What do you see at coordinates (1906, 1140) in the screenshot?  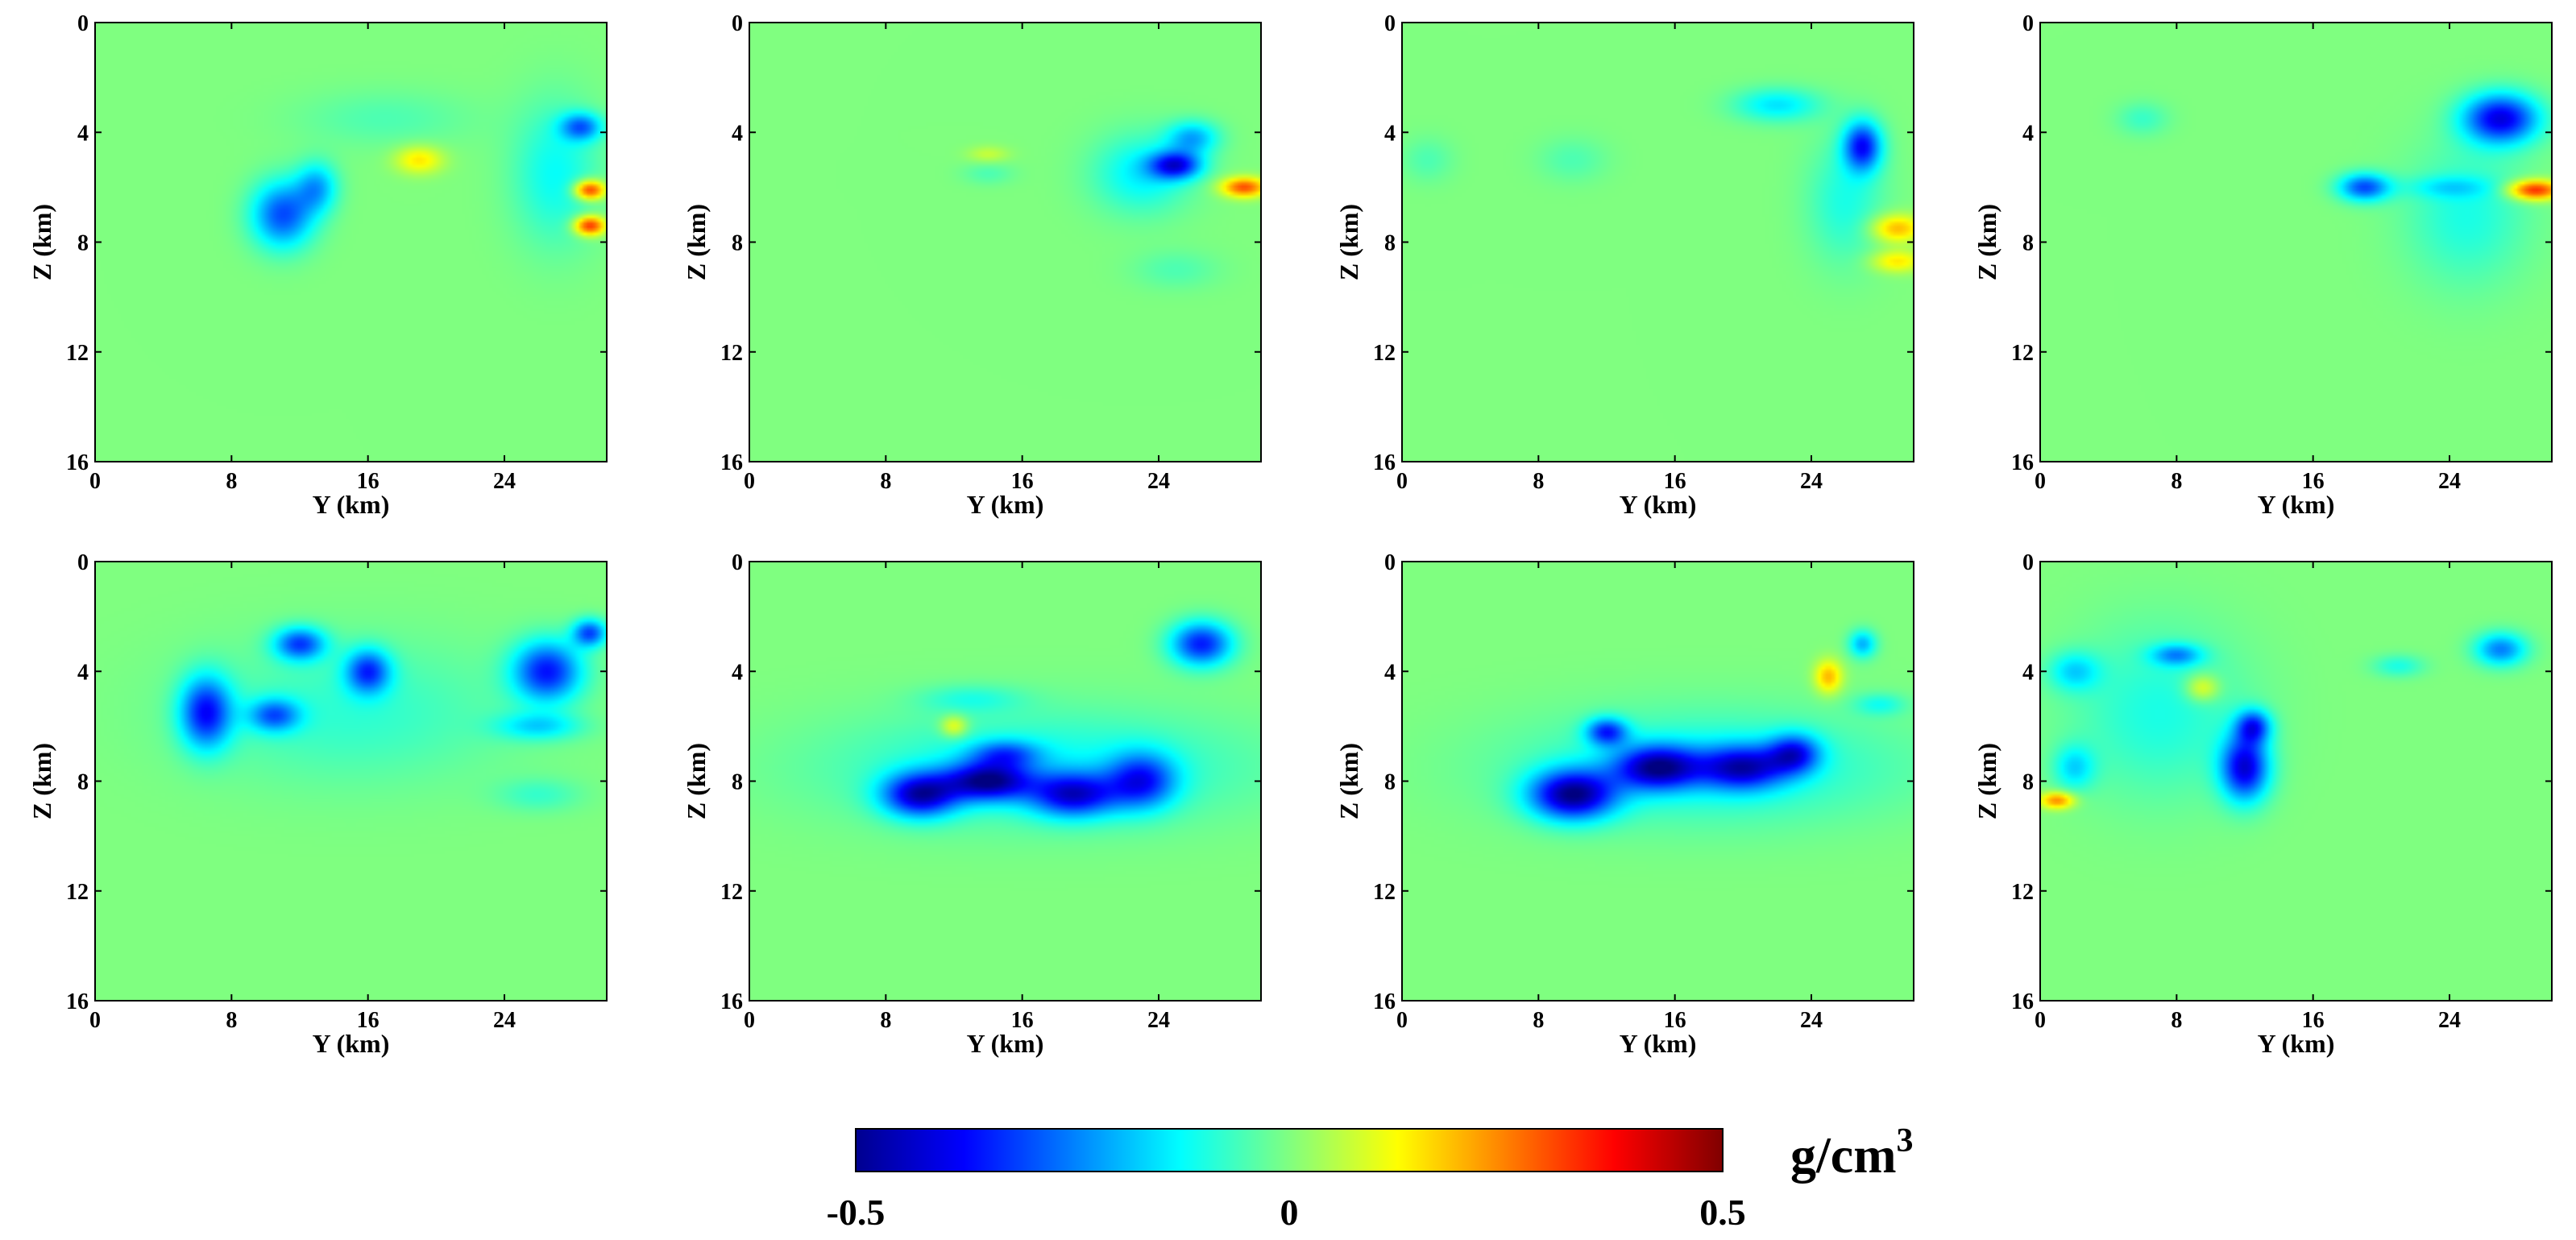 I see `colorbar-unit-superscript: 3` at bounding box center [1906, 1140].